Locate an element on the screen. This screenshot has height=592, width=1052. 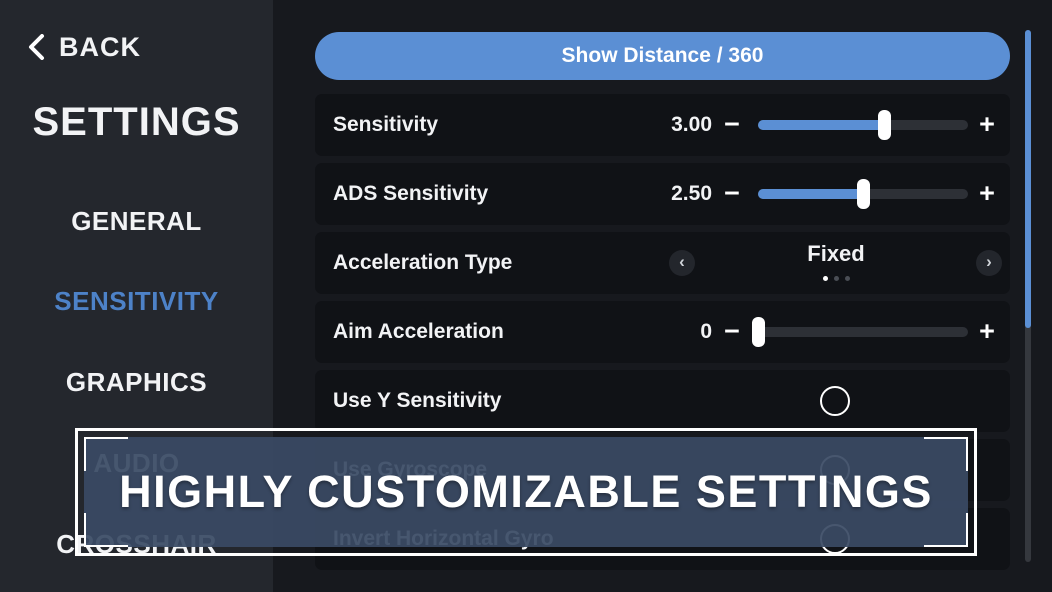
scrollbar-thumb is located at coordinates (1028, 179).